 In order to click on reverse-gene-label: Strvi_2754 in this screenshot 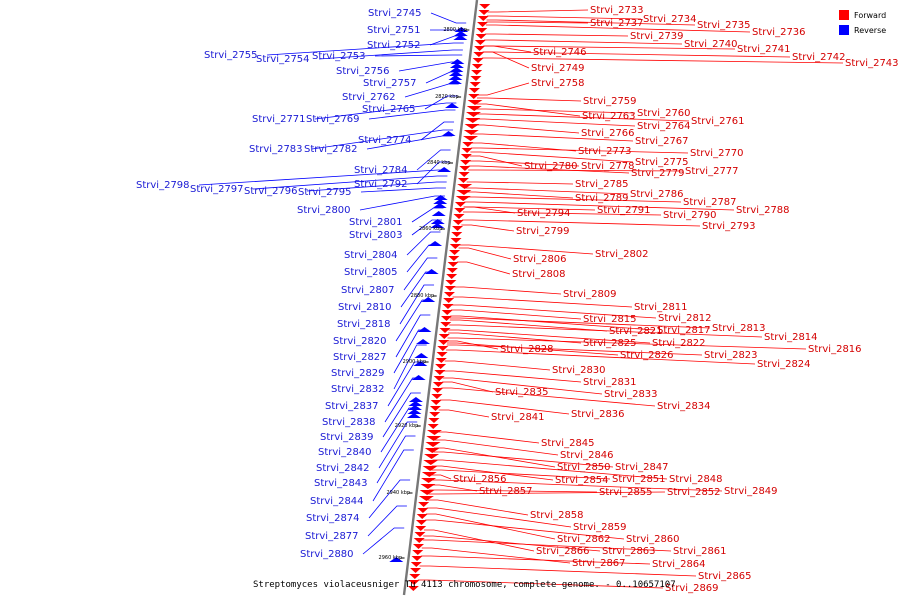, I will do `click(283, 59)`.